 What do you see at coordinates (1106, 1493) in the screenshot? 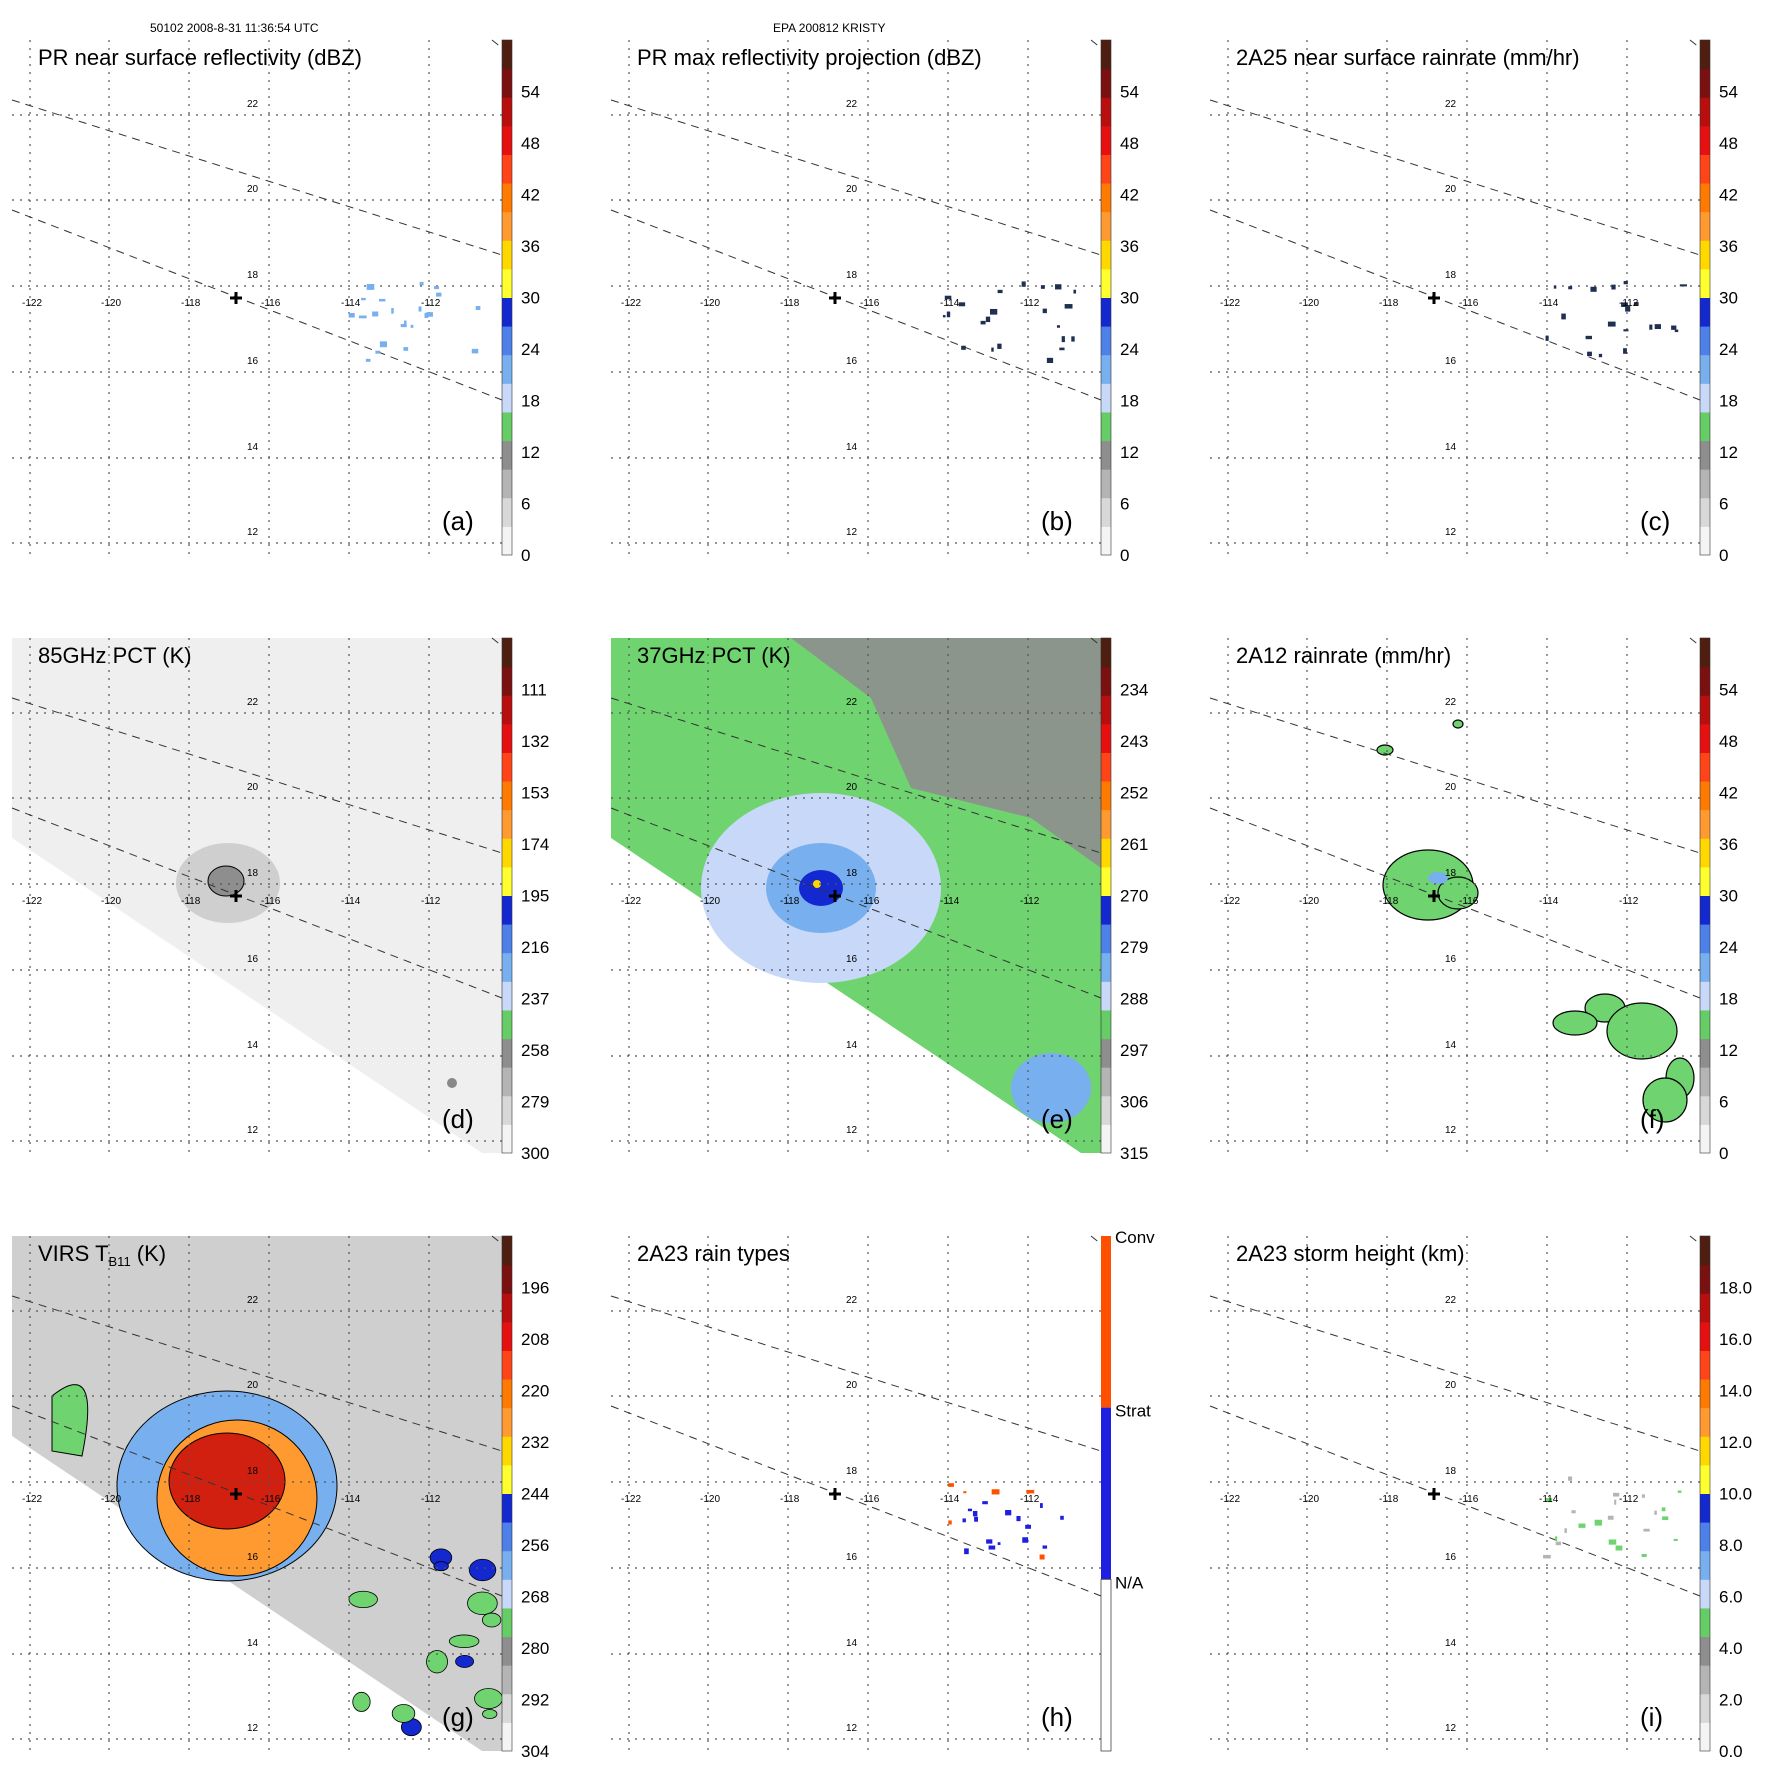
I see `colorbar-stratiform-segment` at bounding box center [1106, 1493].